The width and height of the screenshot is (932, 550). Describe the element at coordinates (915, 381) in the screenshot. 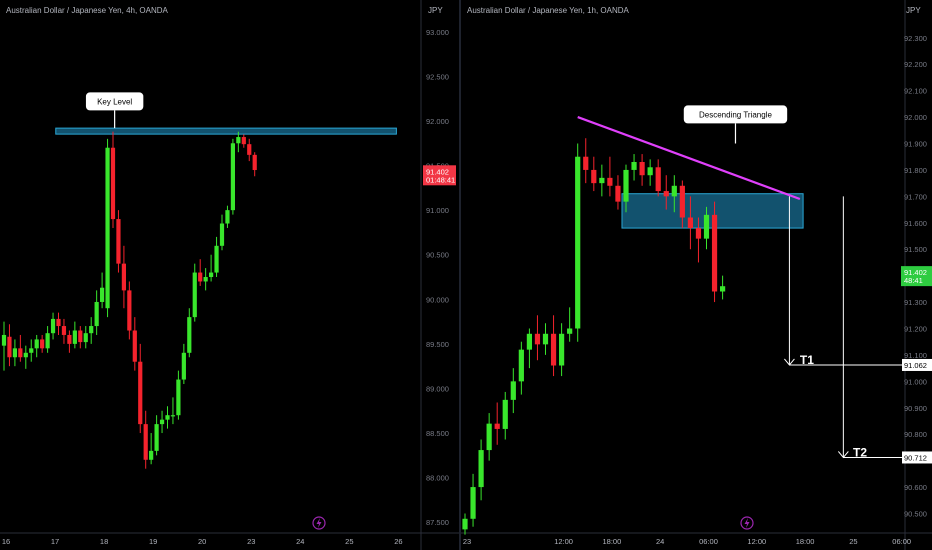

I see `y-tick-label: 91.000` at that location.